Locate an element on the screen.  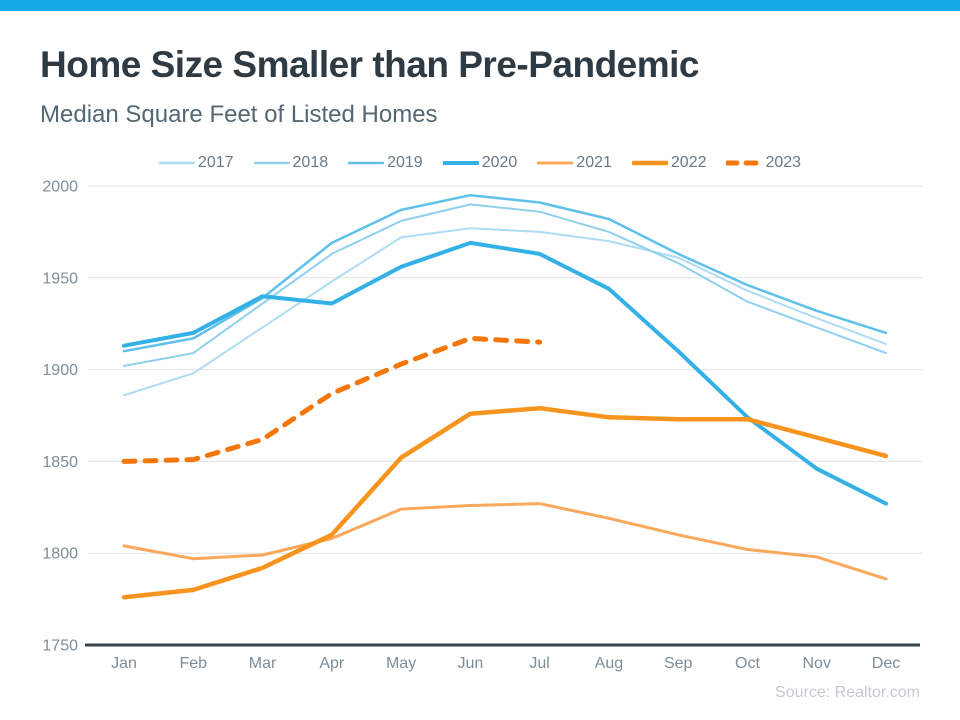
x-tick-label-aug: Aug is located at coordinates (609, 663).